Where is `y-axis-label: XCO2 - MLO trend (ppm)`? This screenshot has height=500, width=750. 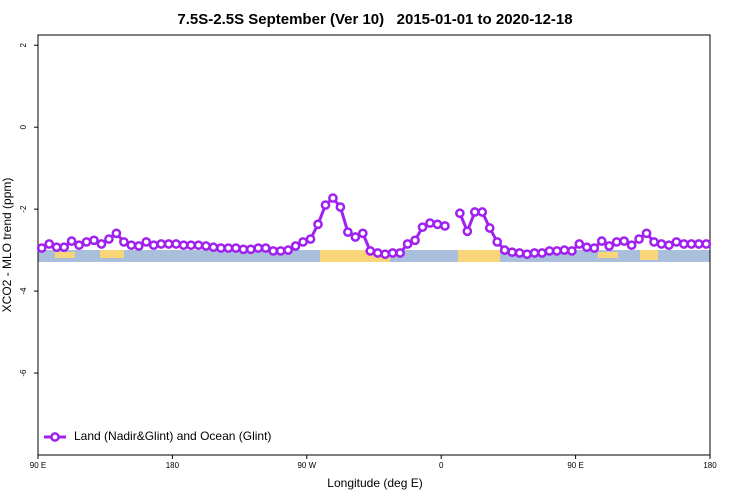
y-axis-label: XCO2 - MLO trend (ppm) is located at coordinates (7, 245).